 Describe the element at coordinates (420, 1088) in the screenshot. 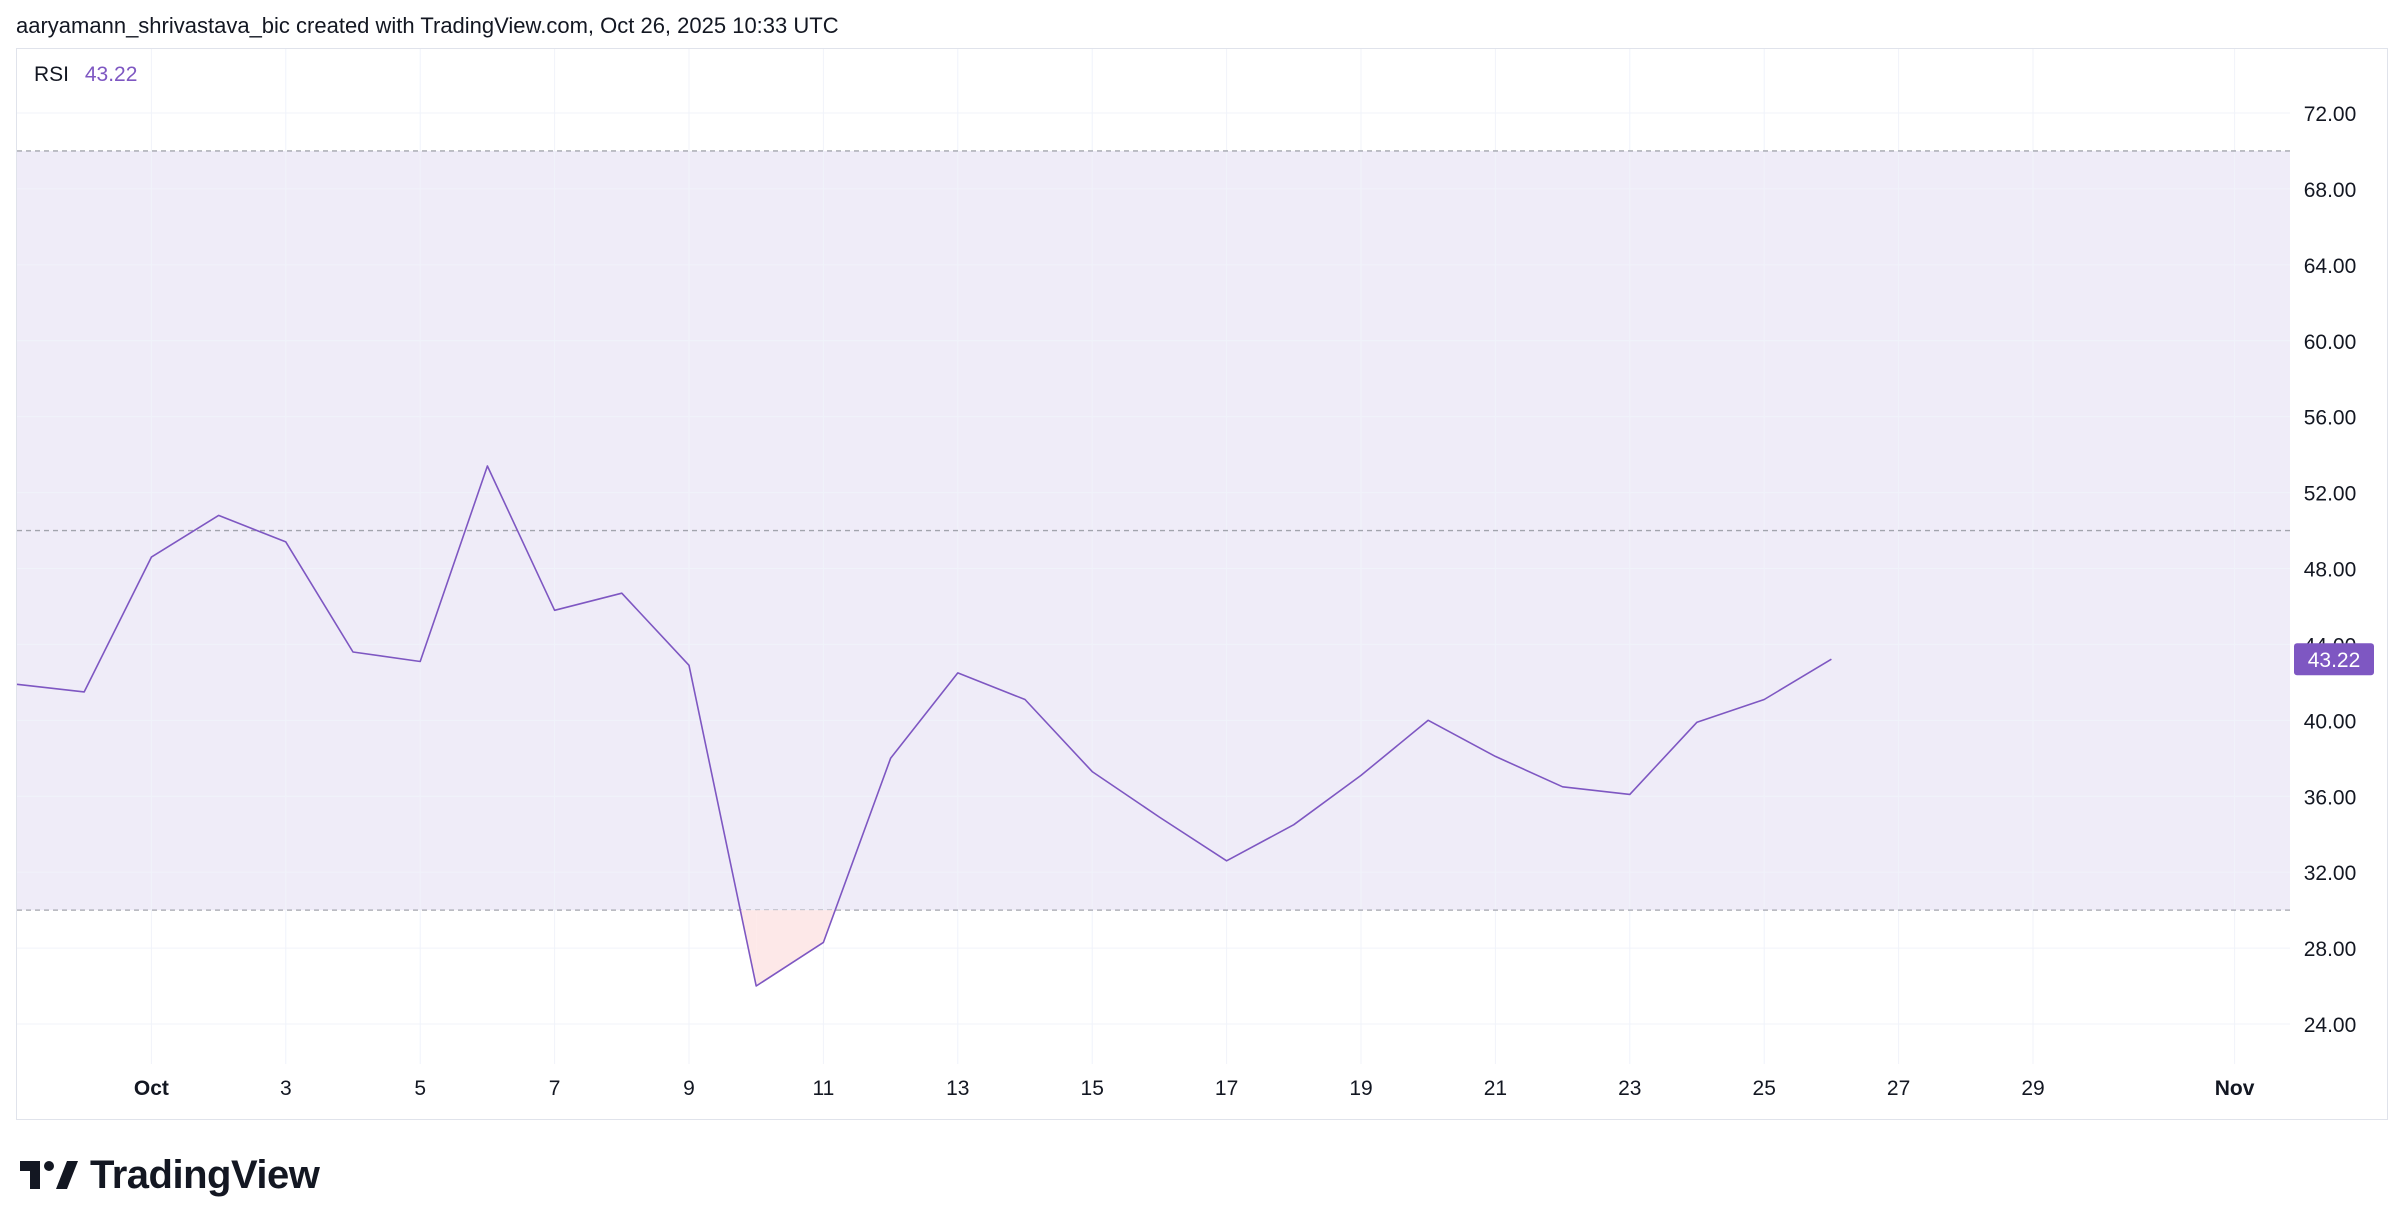

I see `x-tick-label: 5` at that location.